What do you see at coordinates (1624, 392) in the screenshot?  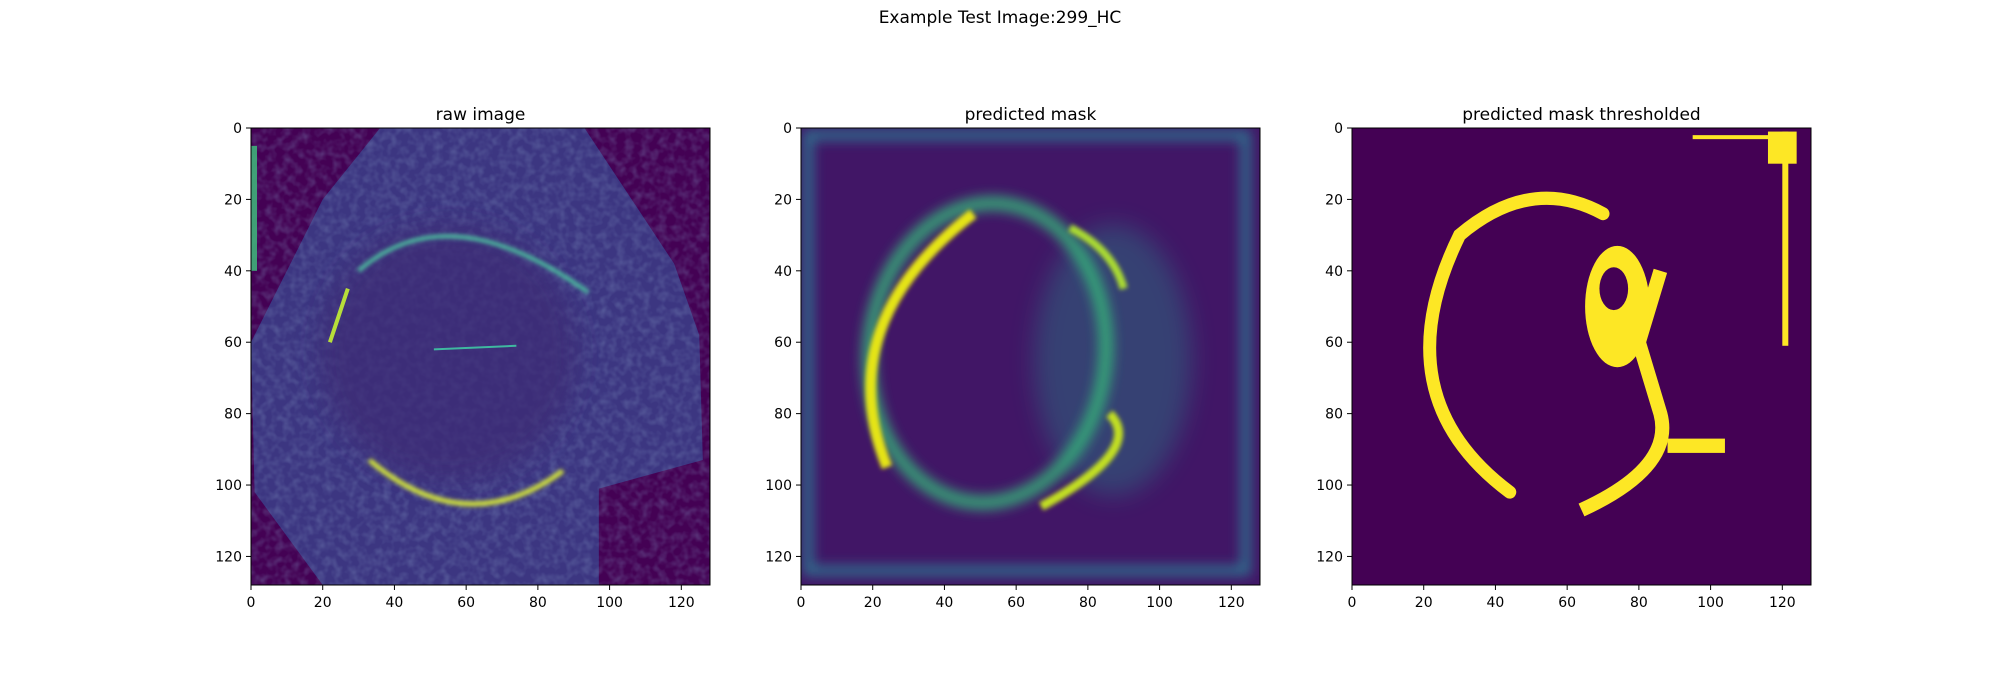 I see `mask-arc-right` at bounding box center [1624, 392].